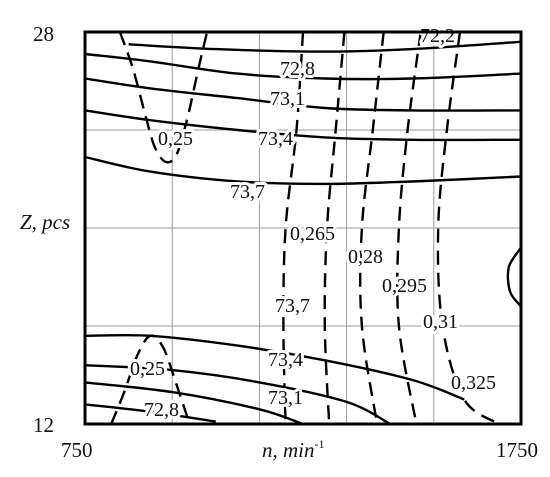 The height and width of the screenshot is (477, 550). I want to click on contour-label-0-0: 72,2, so click(437, 36).